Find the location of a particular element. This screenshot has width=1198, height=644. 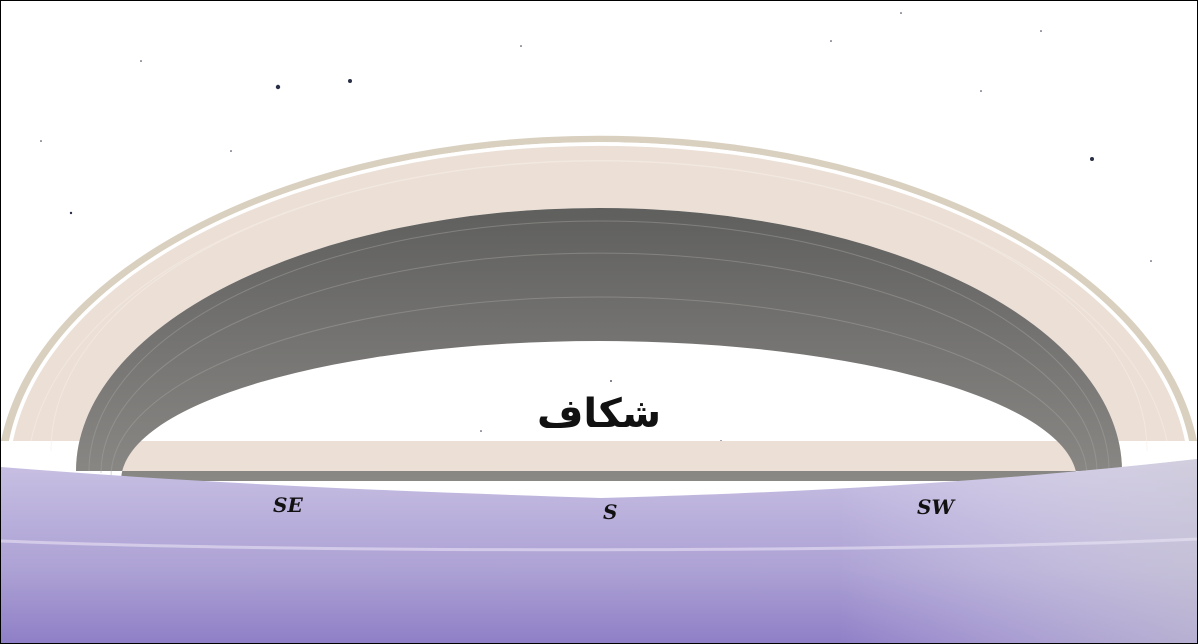

direction-label-south: S is located at coordinates (610, 512).